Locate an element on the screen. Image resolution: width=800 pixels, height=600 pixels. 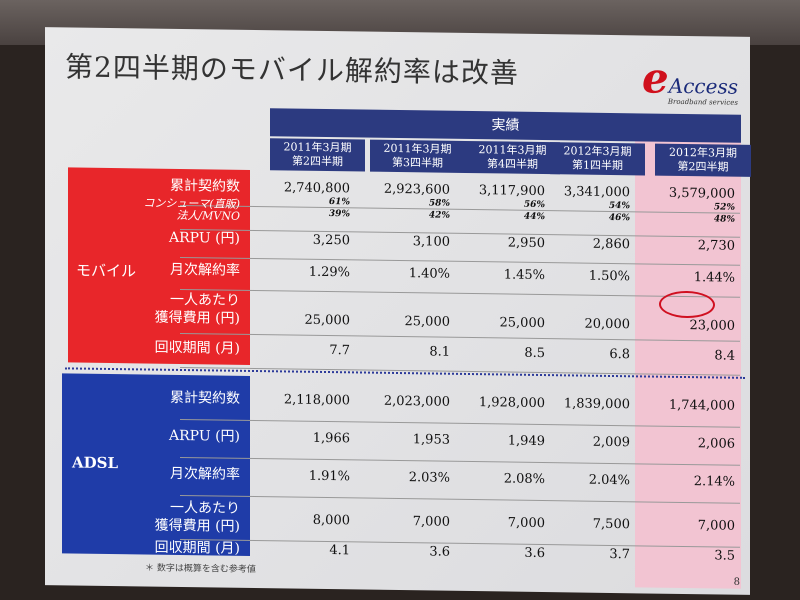
table-cell: 3,117,900 is located at coordinates (511, 191).